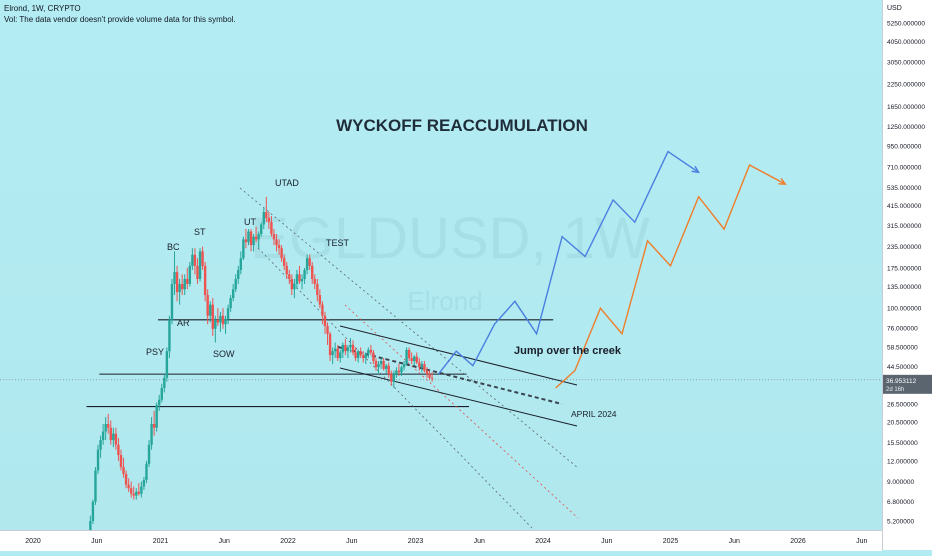 The height and width of the screenshot is (556, 932). Describe the element at coordinates (200, 232) in the screenshot. I see `annotation-label: ST` at that location.